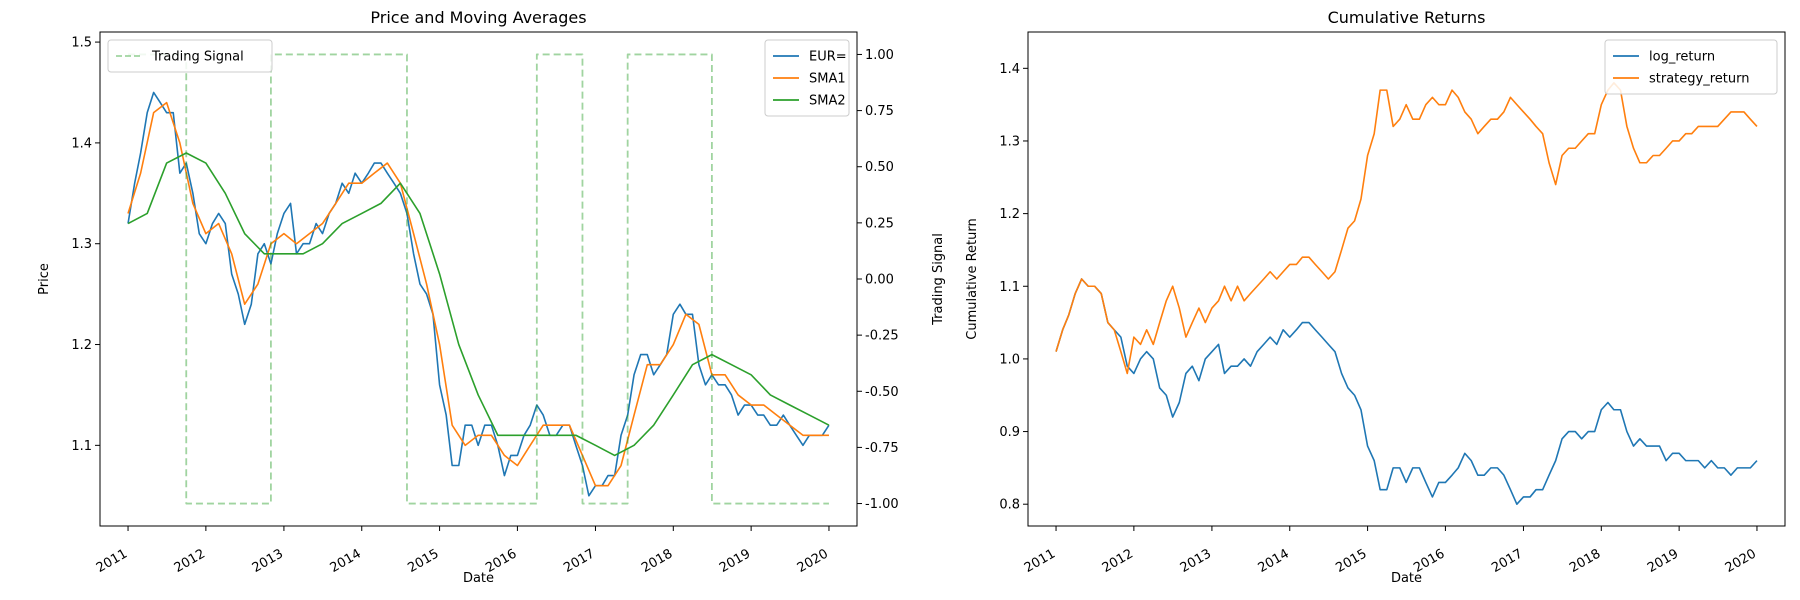 This screenshot has height=600, width=1800. What do you see at coordinates (1009, 505) in the screenshot?
I see `y-tick-label: 0.8` at bounding box center [1009, 505].